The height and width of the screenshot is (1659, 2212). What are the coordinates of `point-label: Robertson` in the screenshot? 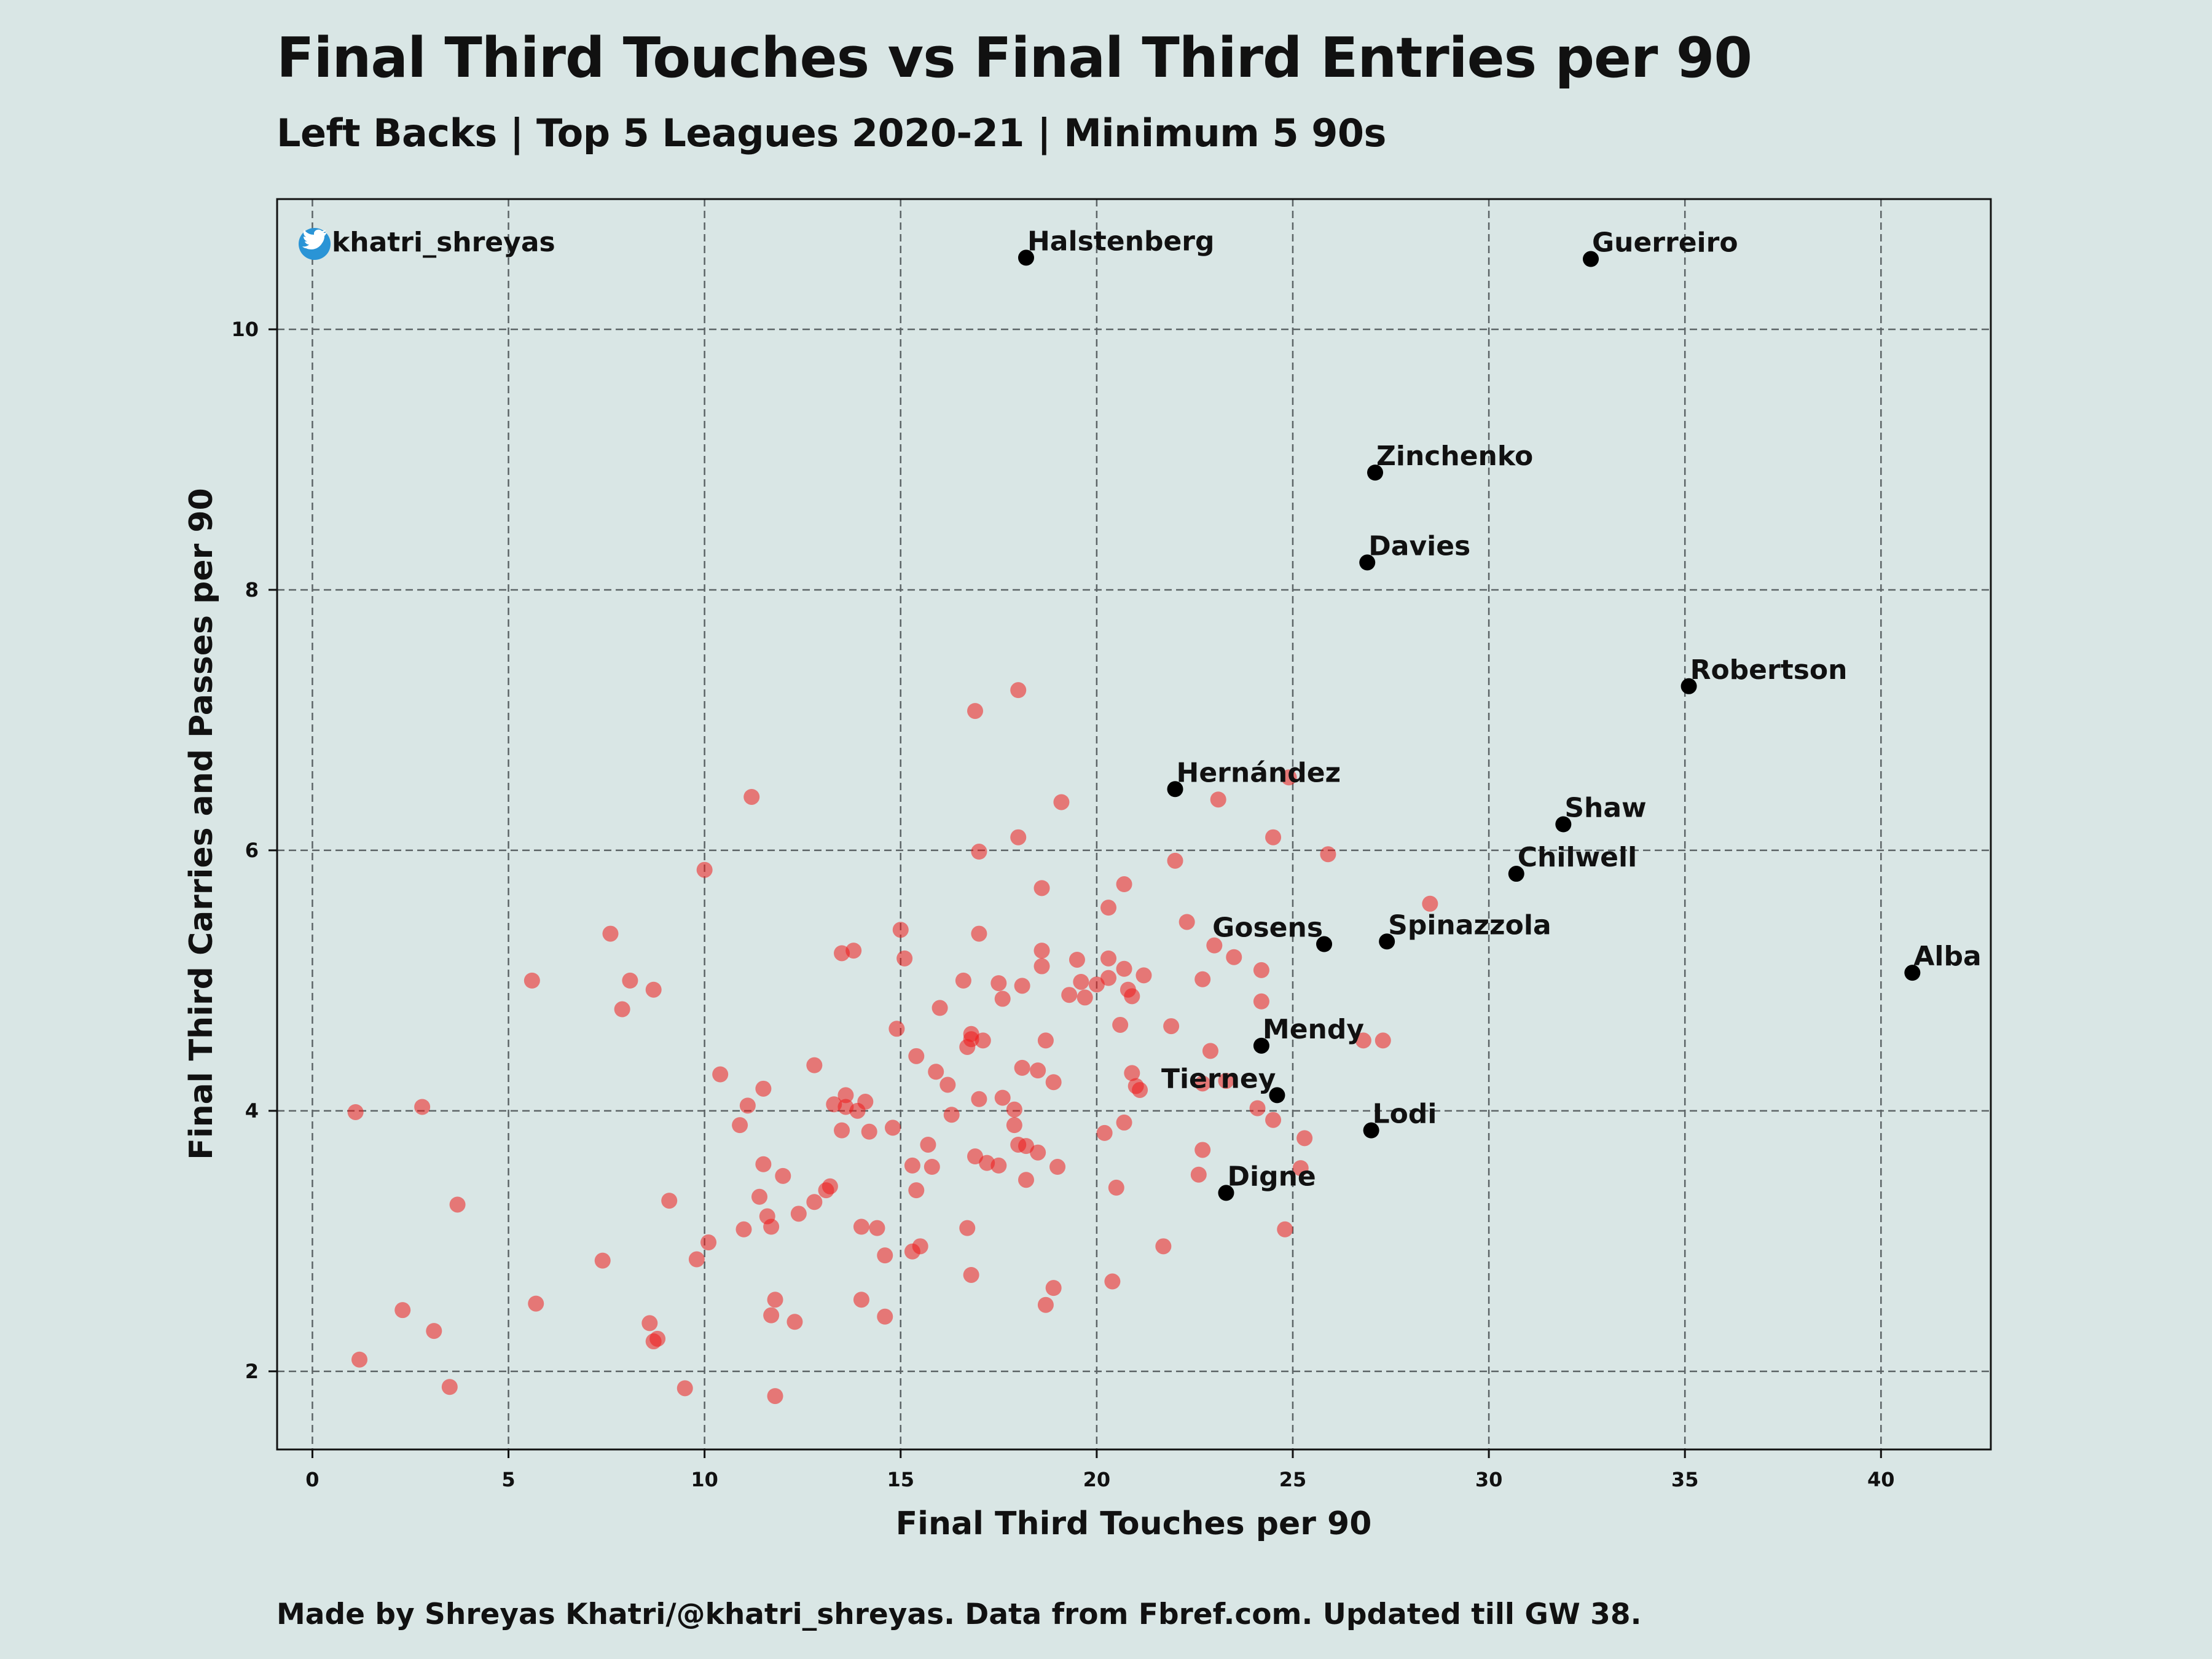 It's located at (1769, 670).